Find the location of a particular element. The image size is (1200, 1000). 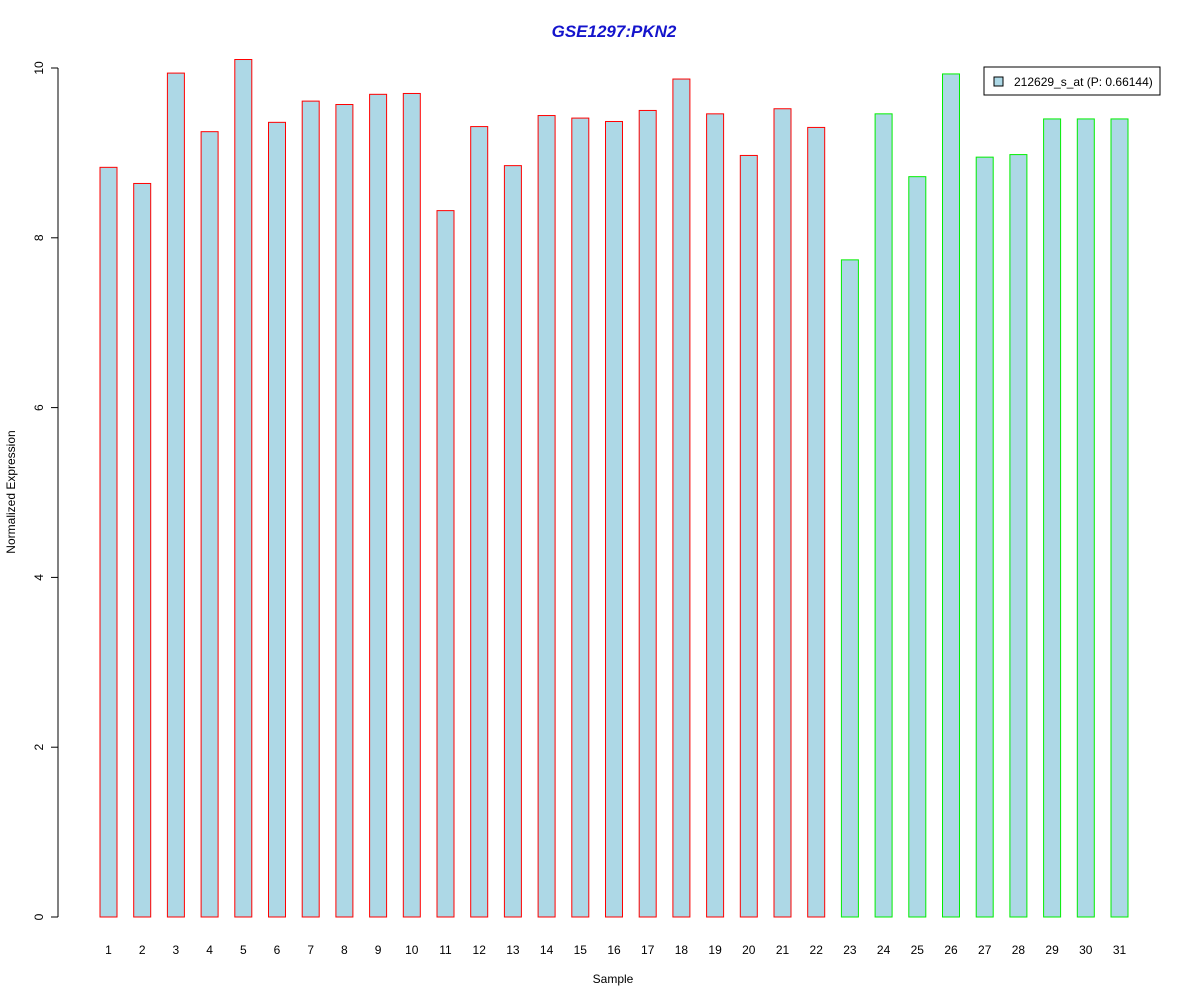

x-tick-label: 2 is located at coordinates (142, 950).